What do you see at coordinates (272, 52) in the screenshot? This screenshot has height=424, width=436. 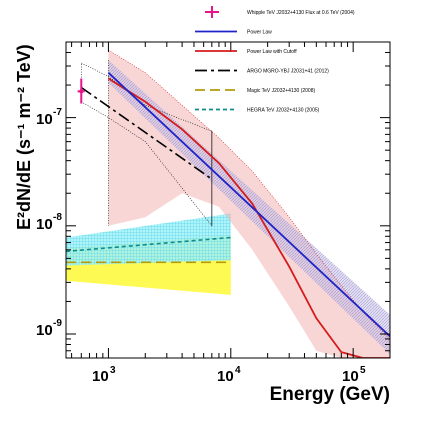 I see `legend-label: Power Law with Cutoff` at bounding box center [272, 52].